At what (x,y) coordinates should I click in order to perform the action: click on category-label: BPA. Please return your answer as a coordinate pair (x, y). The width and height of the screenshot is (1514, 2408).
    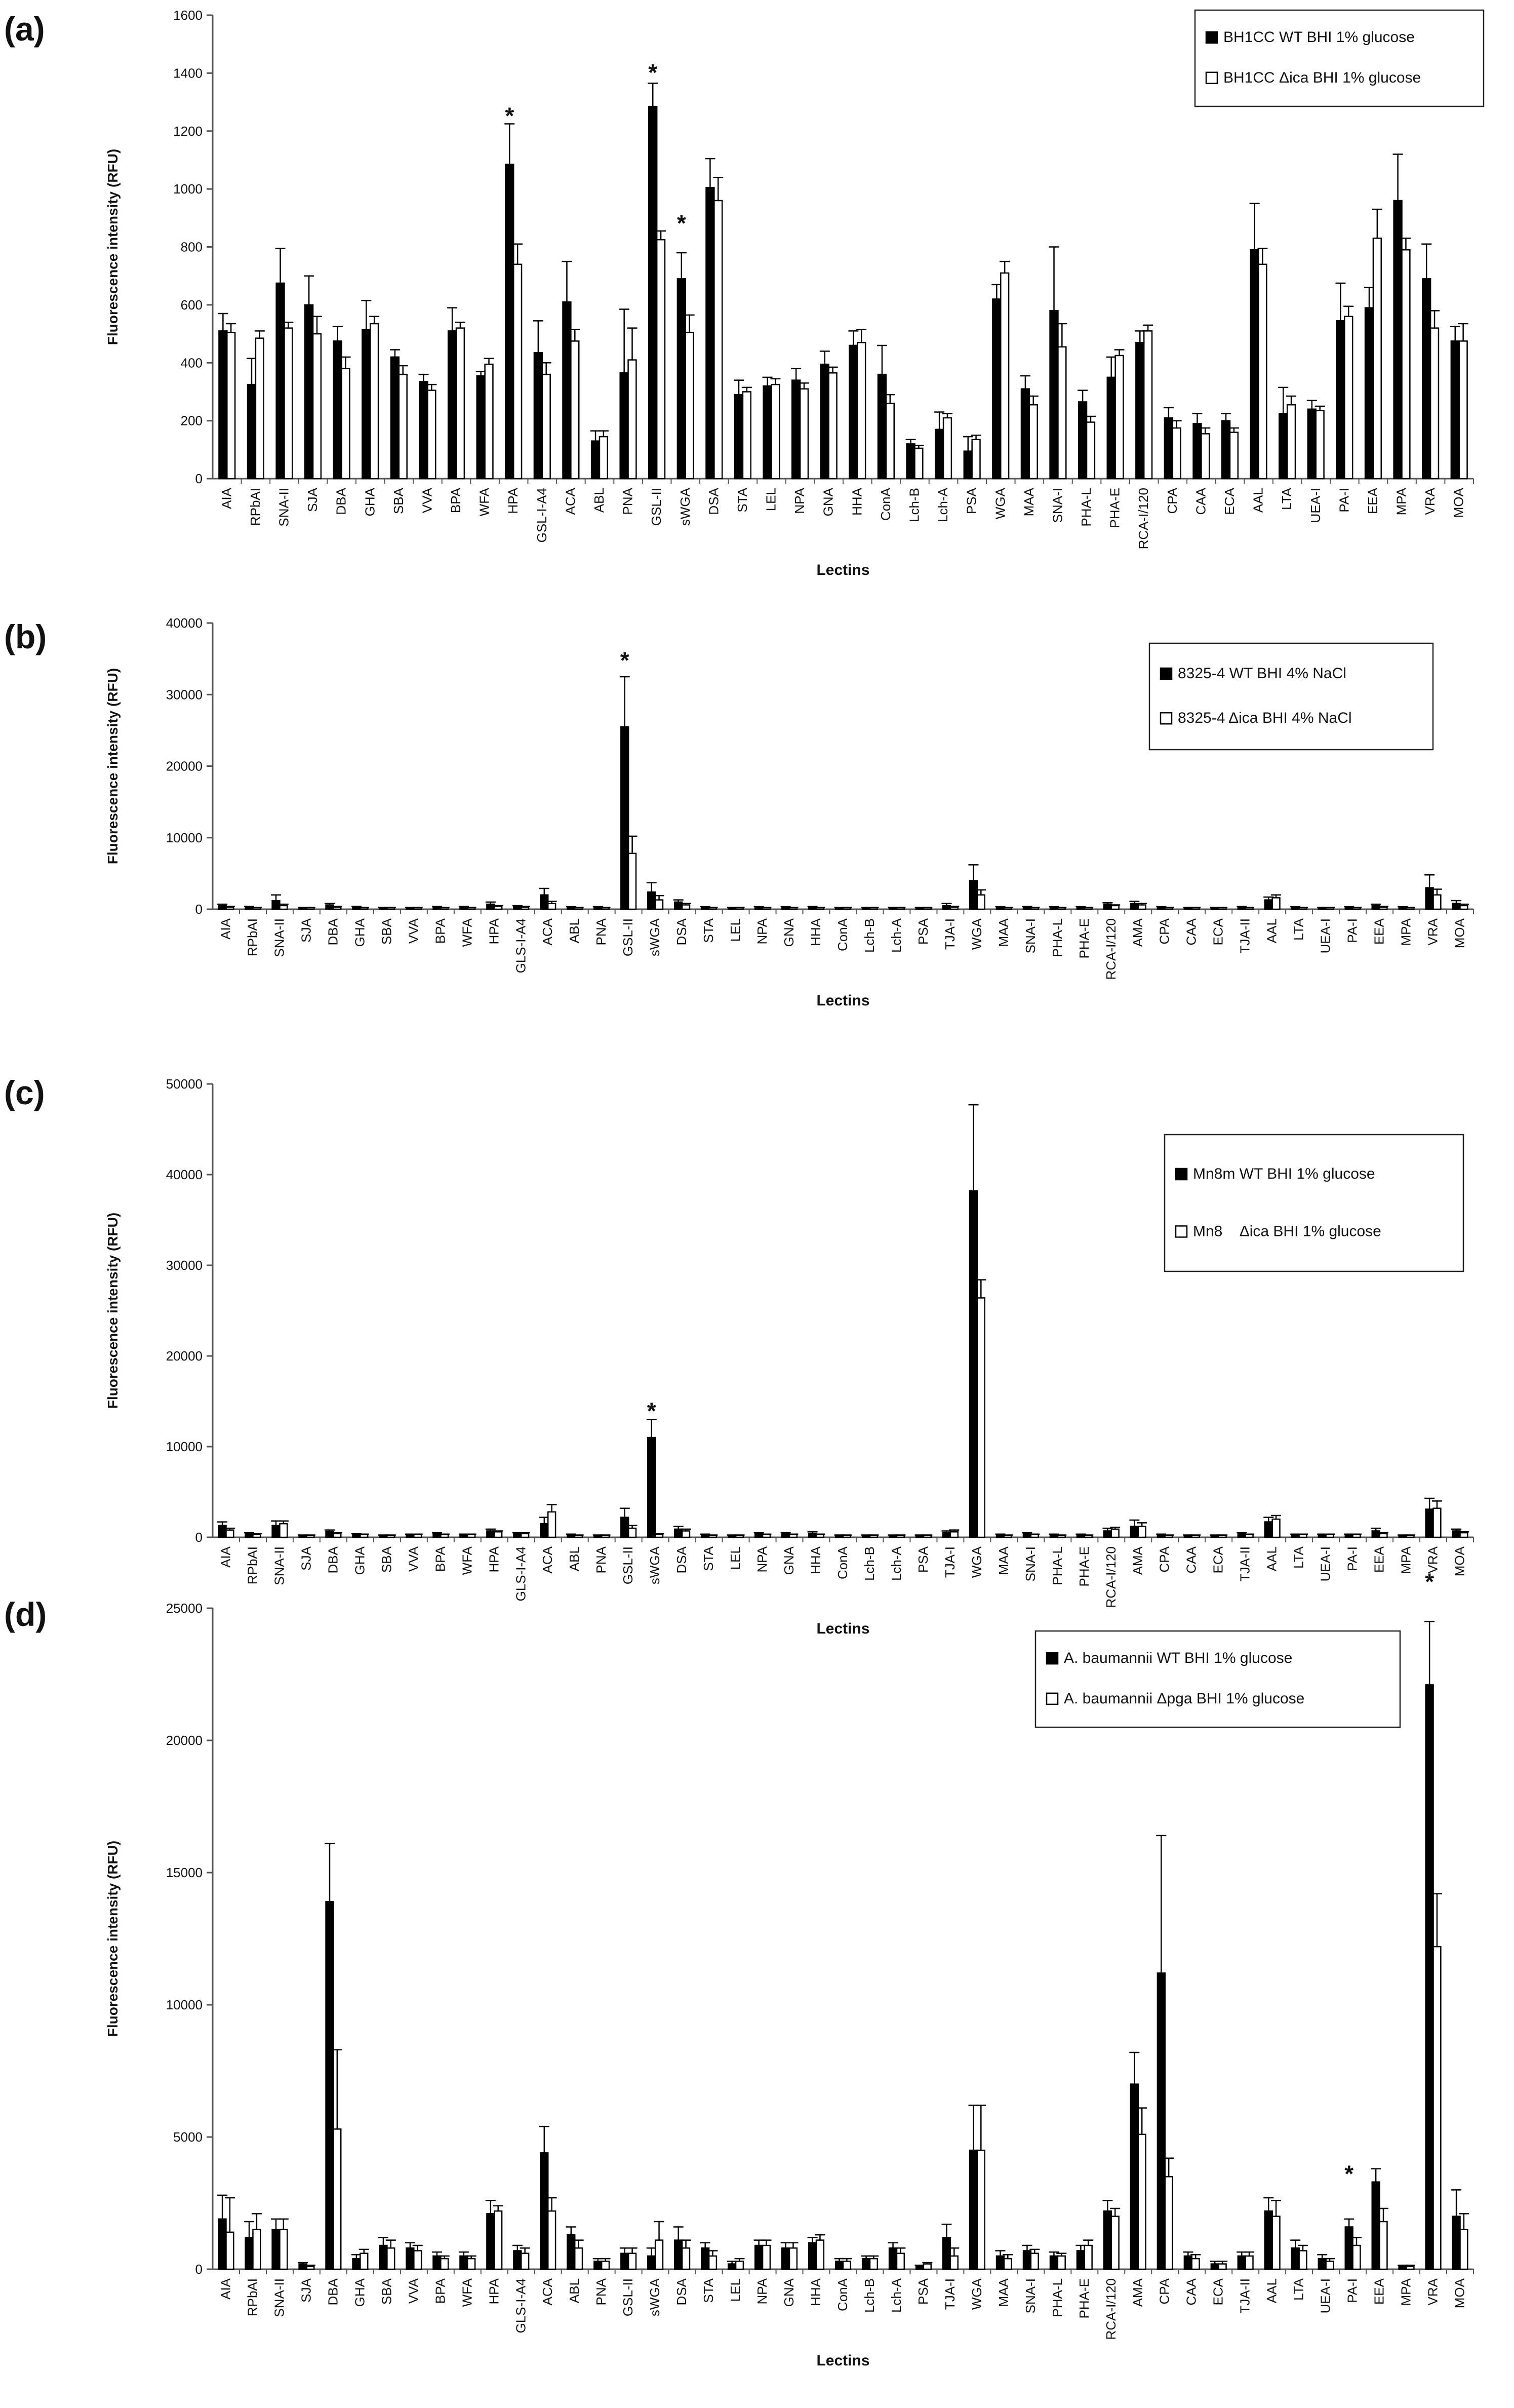
    Looking at the image, I should click on (440, 2291).